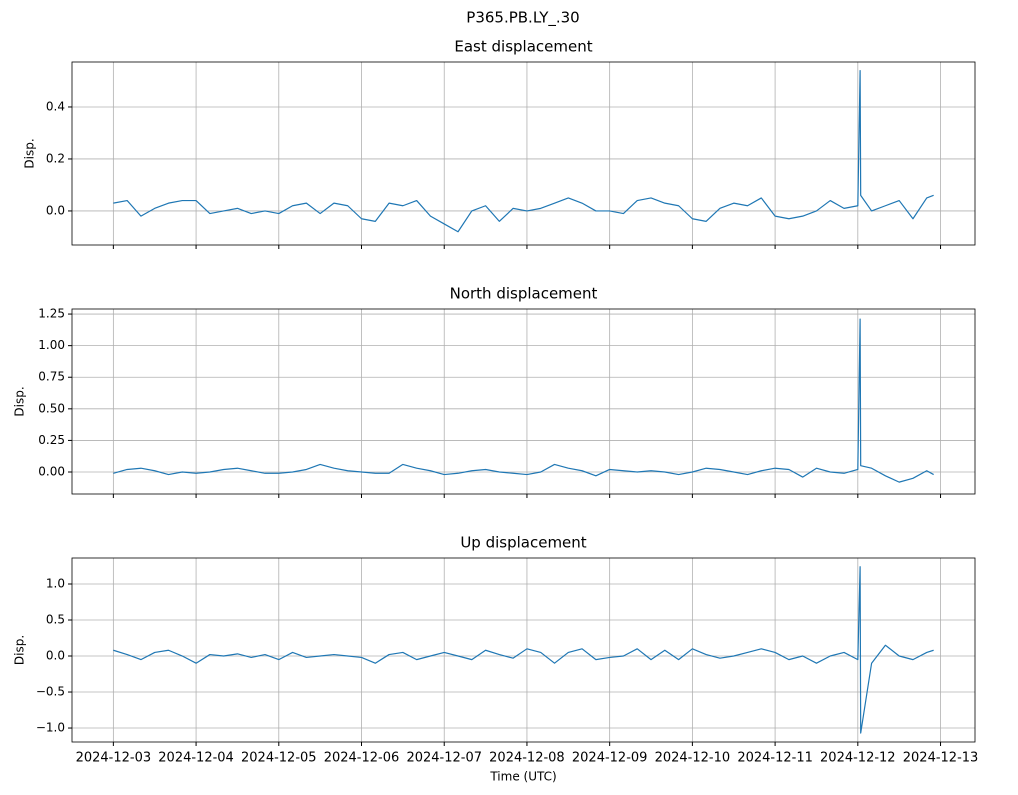 The width and height of the screenshot is (1018, 795). I want to click on y-tick-label: 0.4, so click(55, 106).